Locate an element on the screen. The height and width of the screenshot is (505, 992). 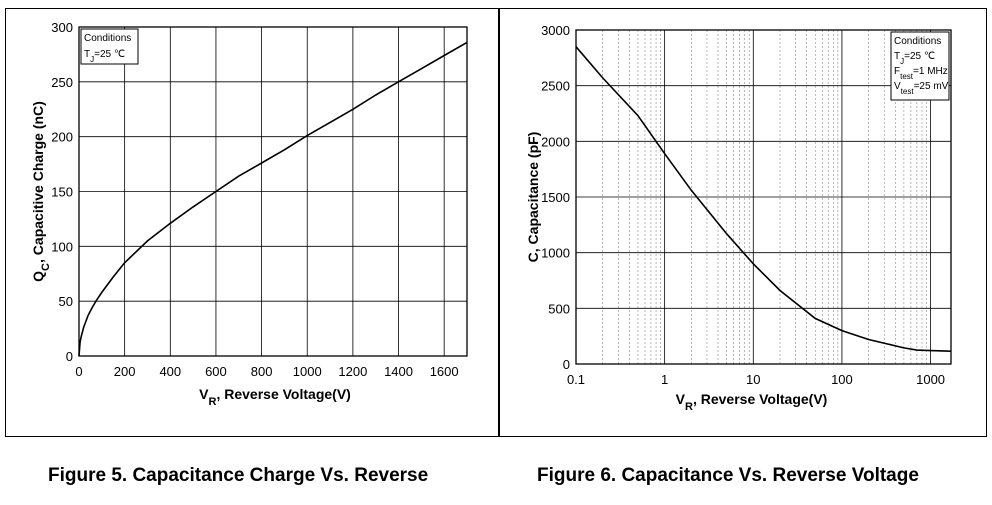
y-tick-label: 50 is located at coordinates (66, 301).